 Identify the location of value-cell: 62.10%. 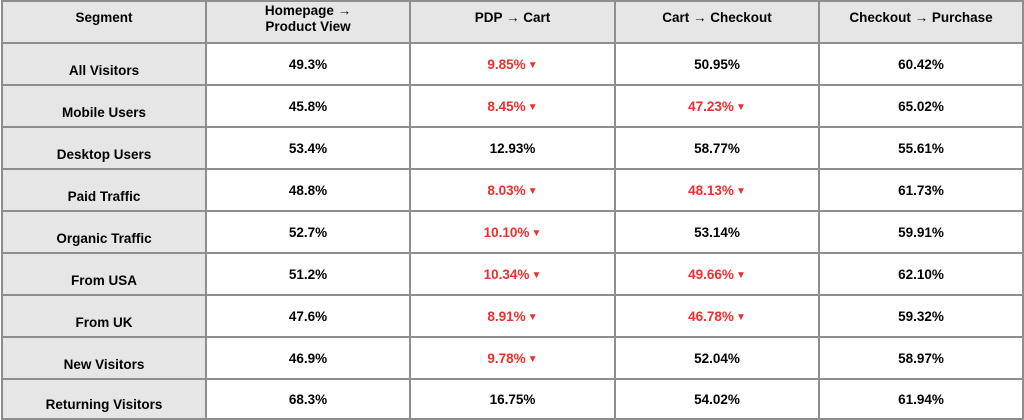
(921, 274).